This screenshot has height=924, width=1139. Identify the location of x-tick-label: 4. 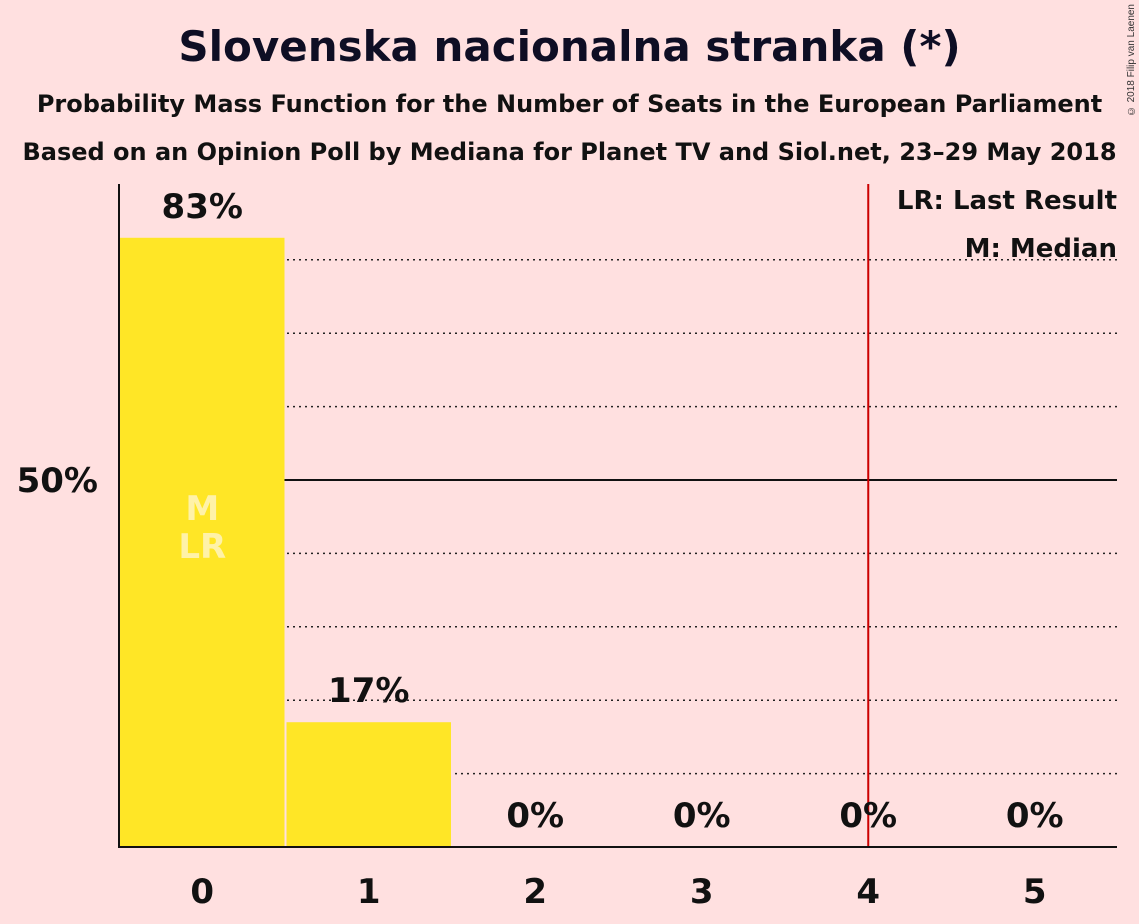
(868, 892).